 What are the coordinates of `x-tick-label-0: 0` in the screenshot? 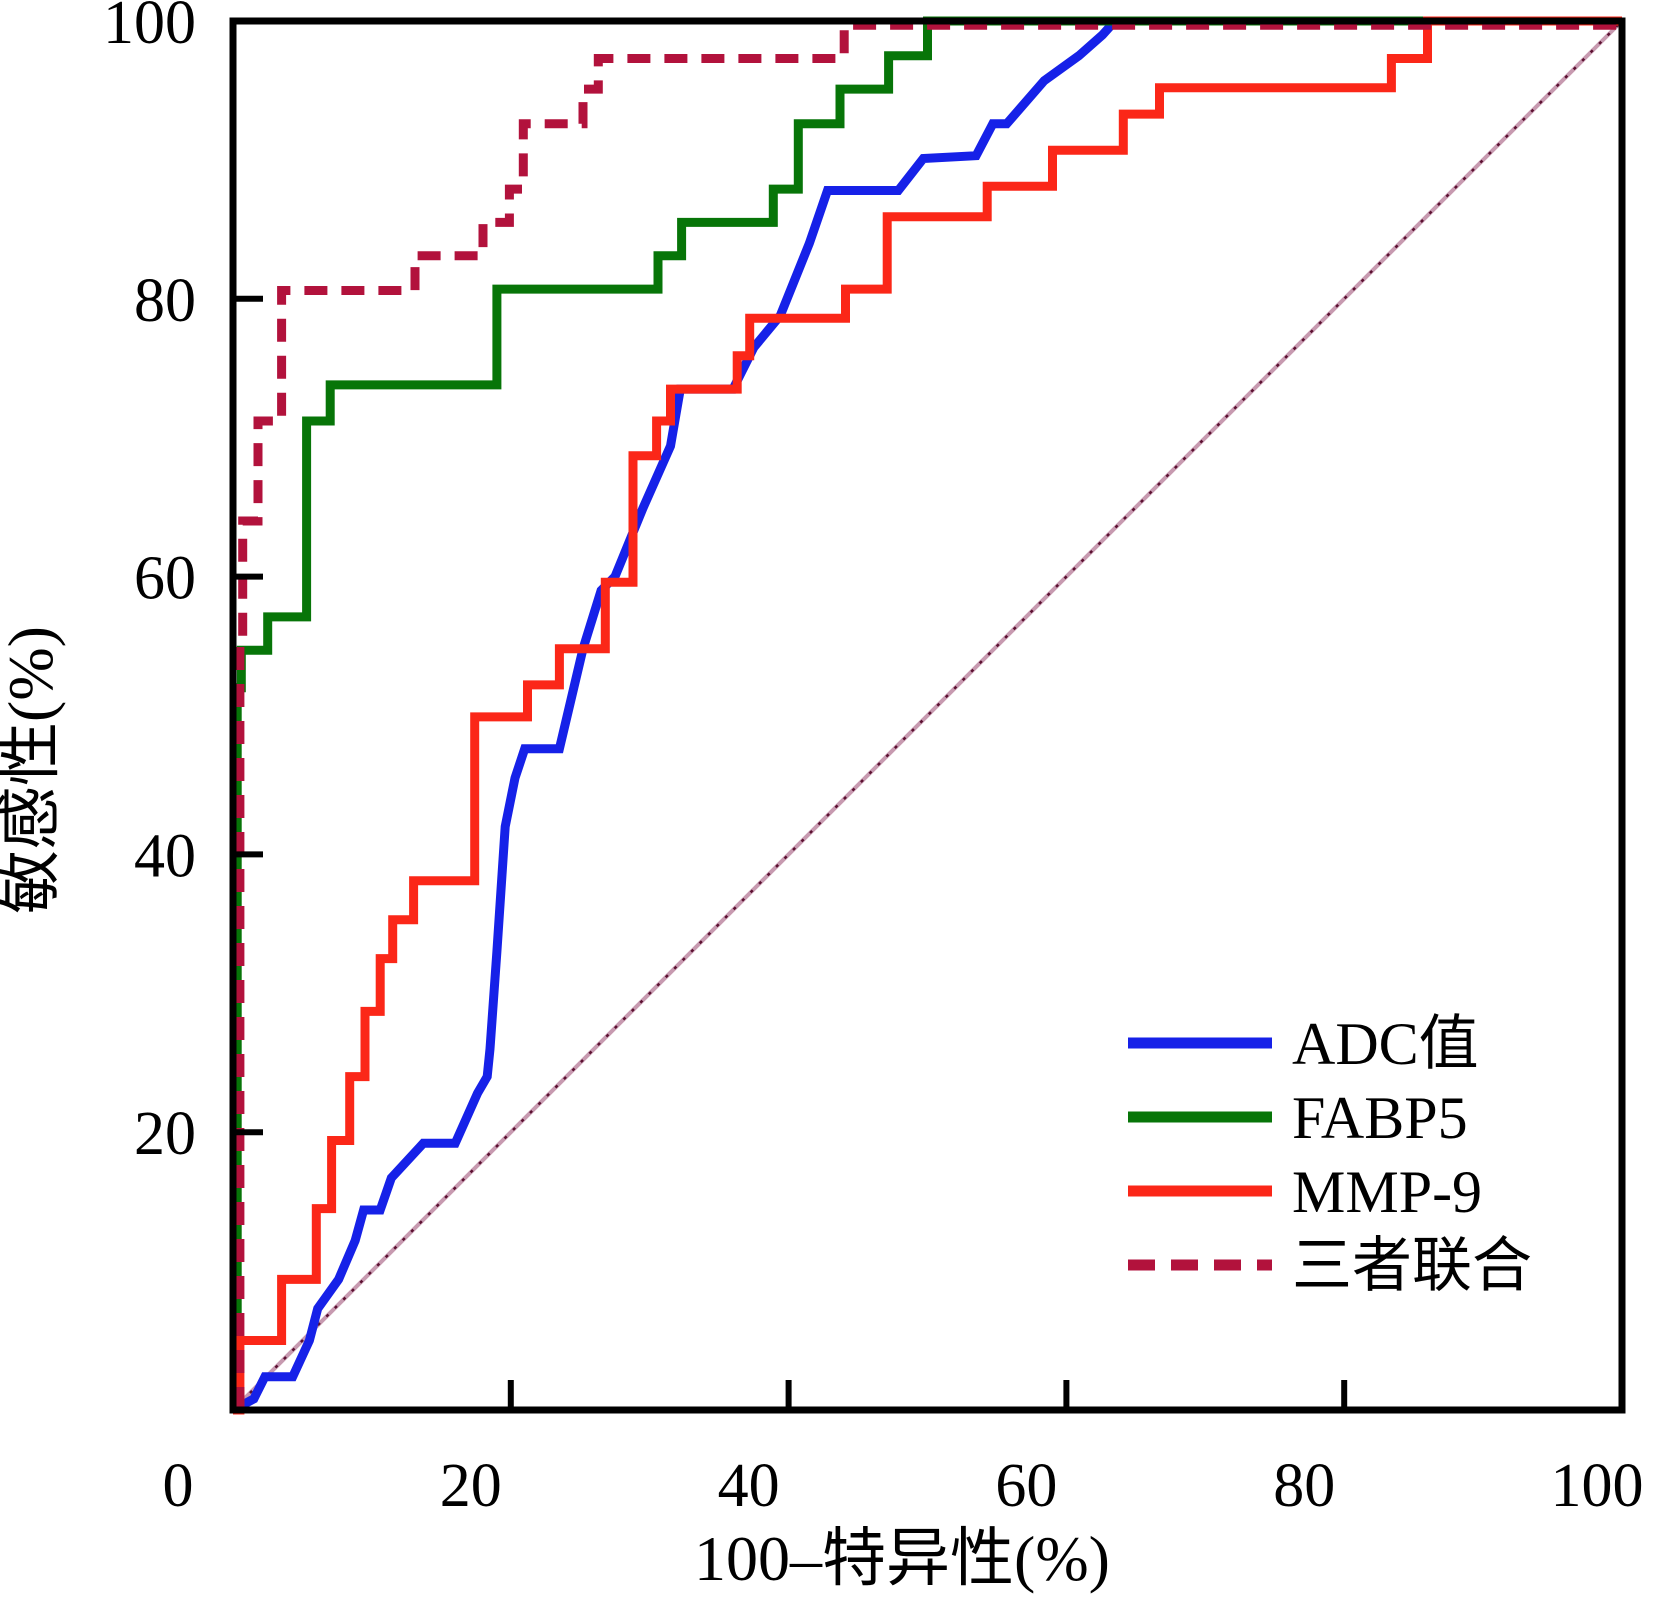 It's located at (178, 1486).